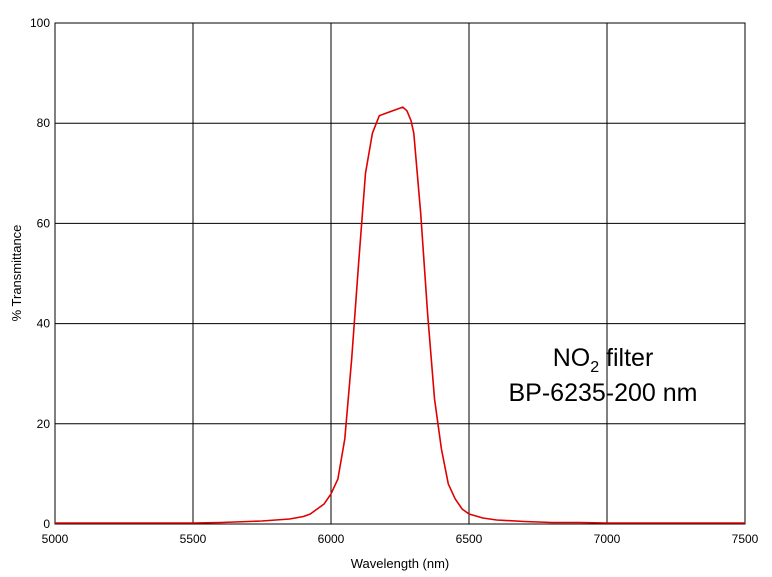 The width and height of the screenshot is (772, 577). I want to click on y-axis-label: % Transmittance, so click(16, 273).